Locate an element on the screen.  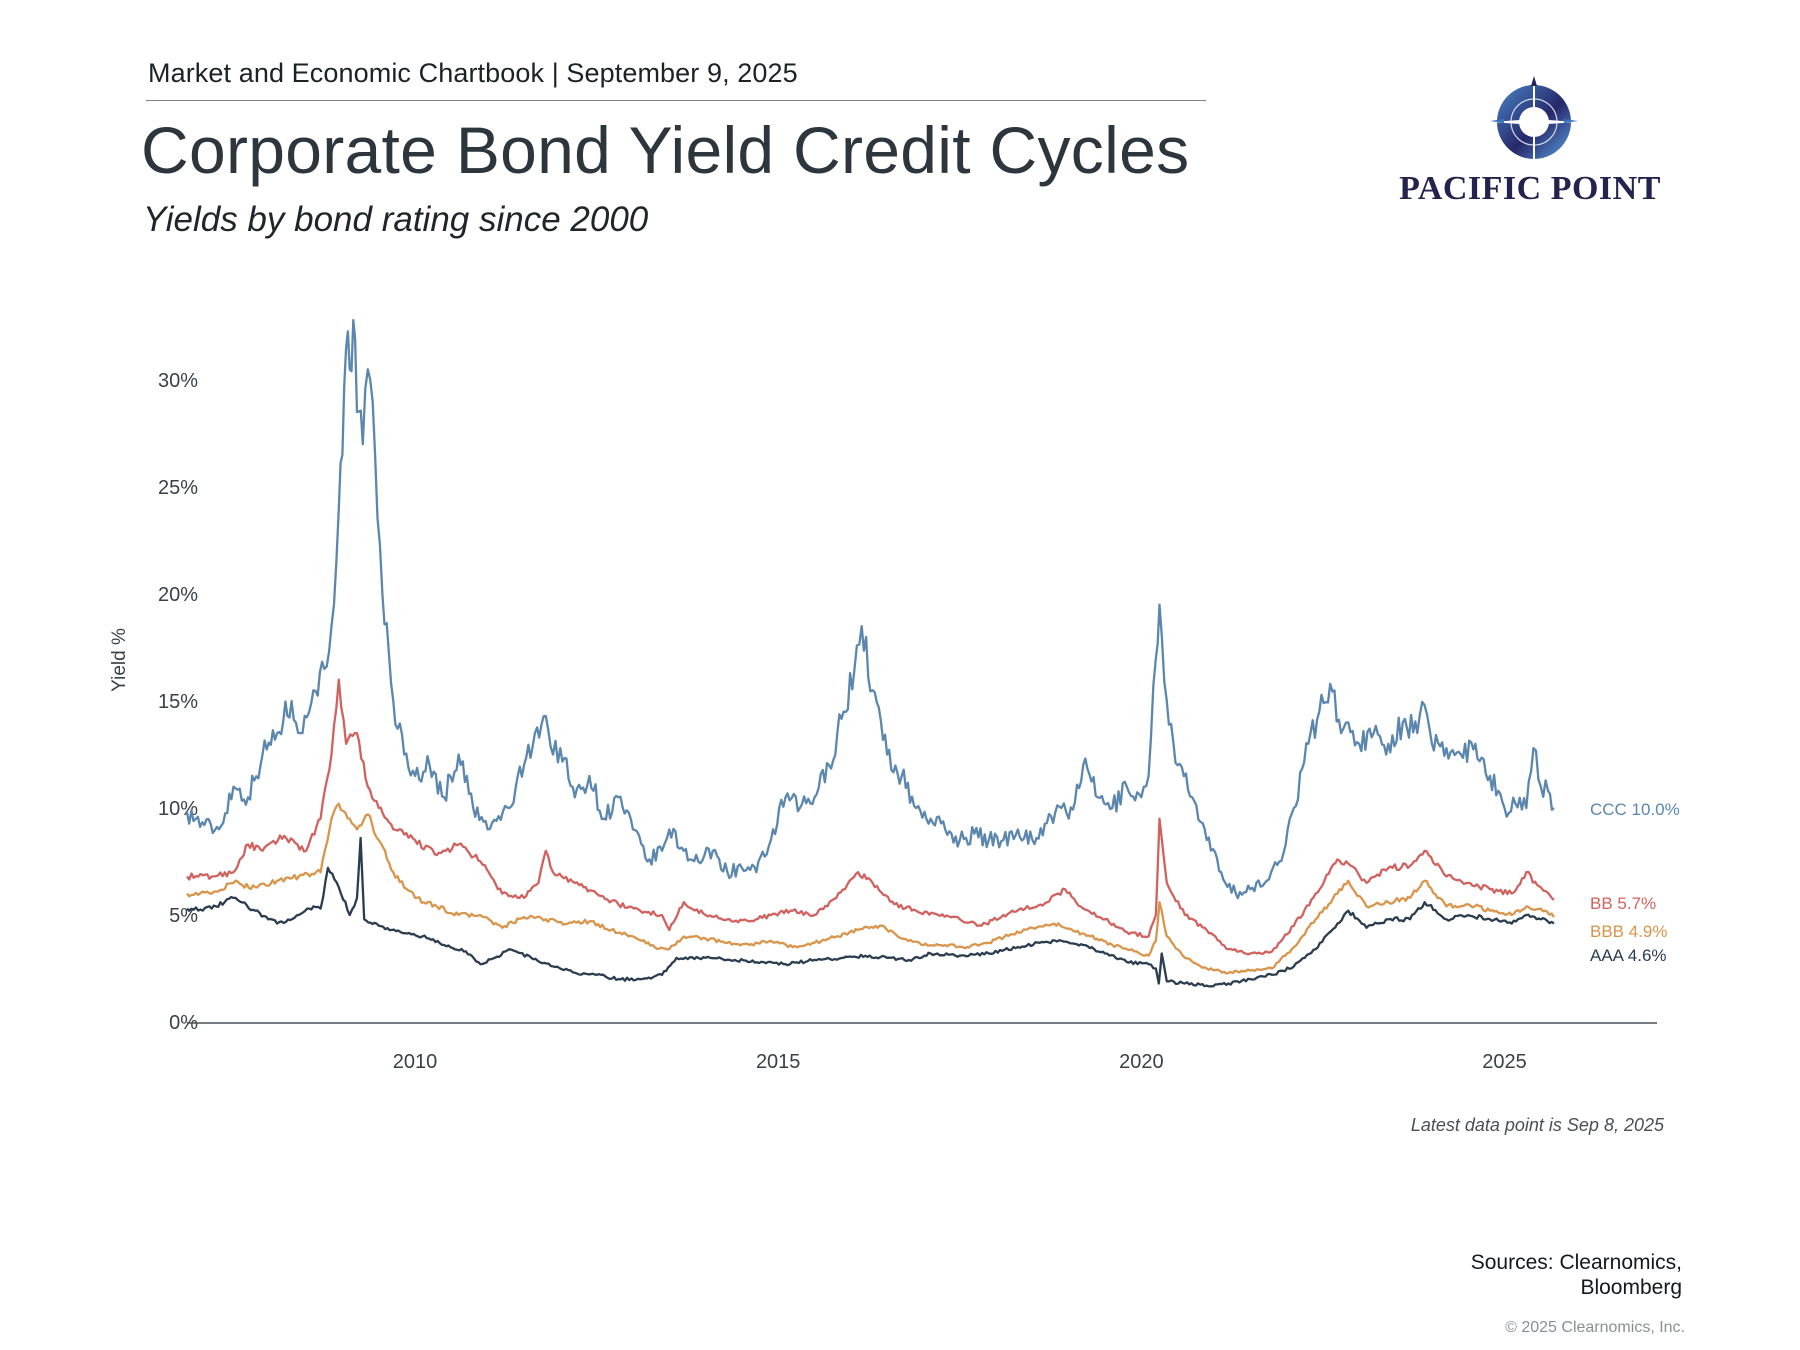
x-tick-label: 2015 is located at coordinates (778, 1062).